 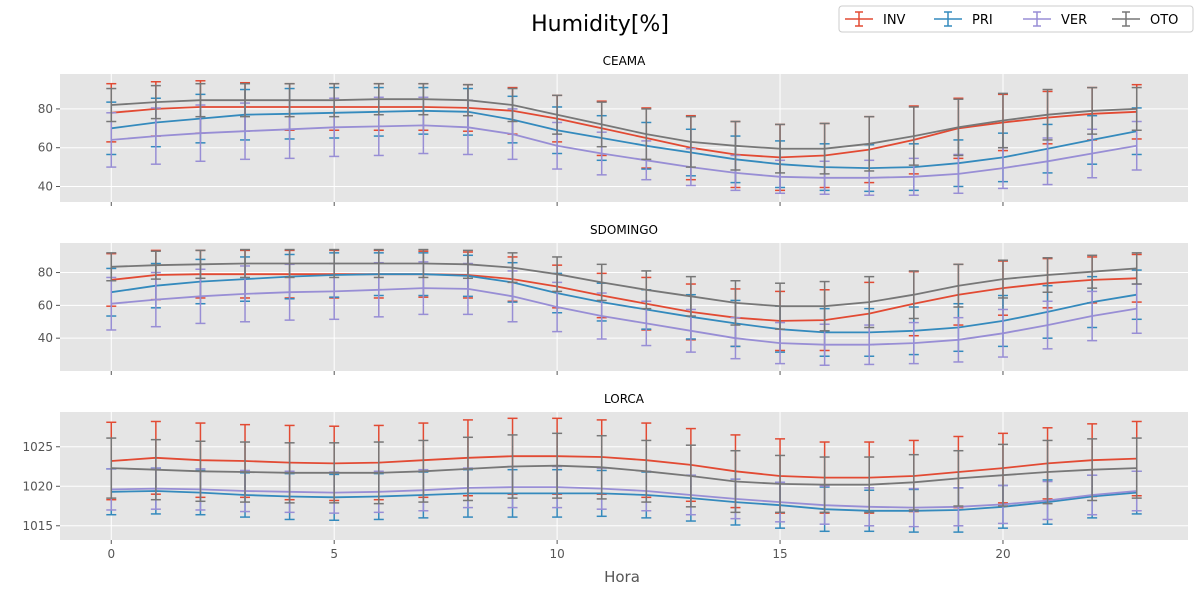 What do you see at coordinates (111, 554) in the screenshot?
I see `x-tick-label: 0` at bounding box center [111, 554].